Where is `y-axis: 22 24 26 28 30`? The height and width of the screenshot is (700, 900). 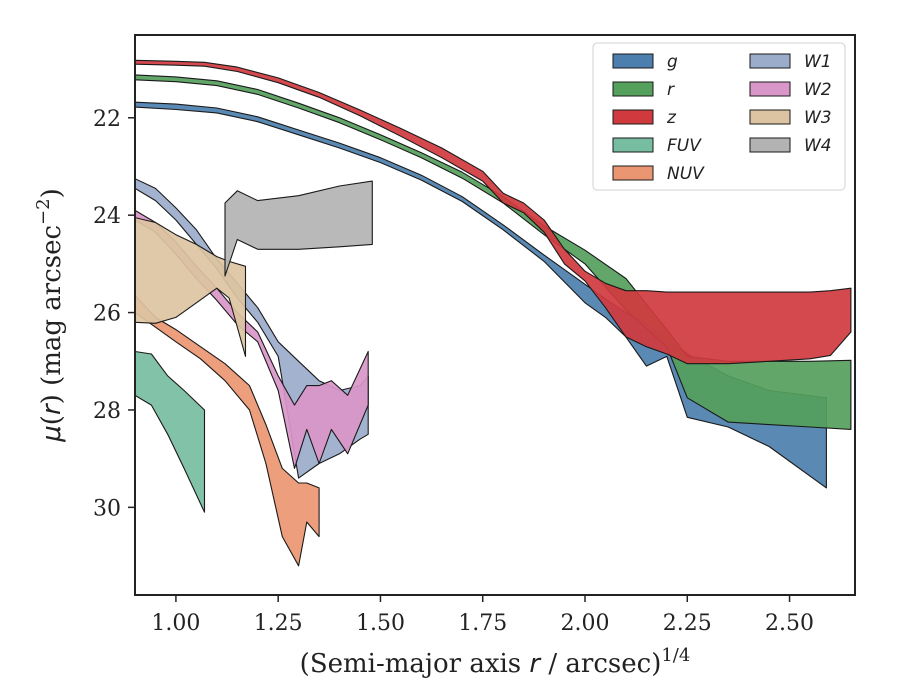 y-axis: 22 24 26 28 30 is located at coordinates (114, 314).